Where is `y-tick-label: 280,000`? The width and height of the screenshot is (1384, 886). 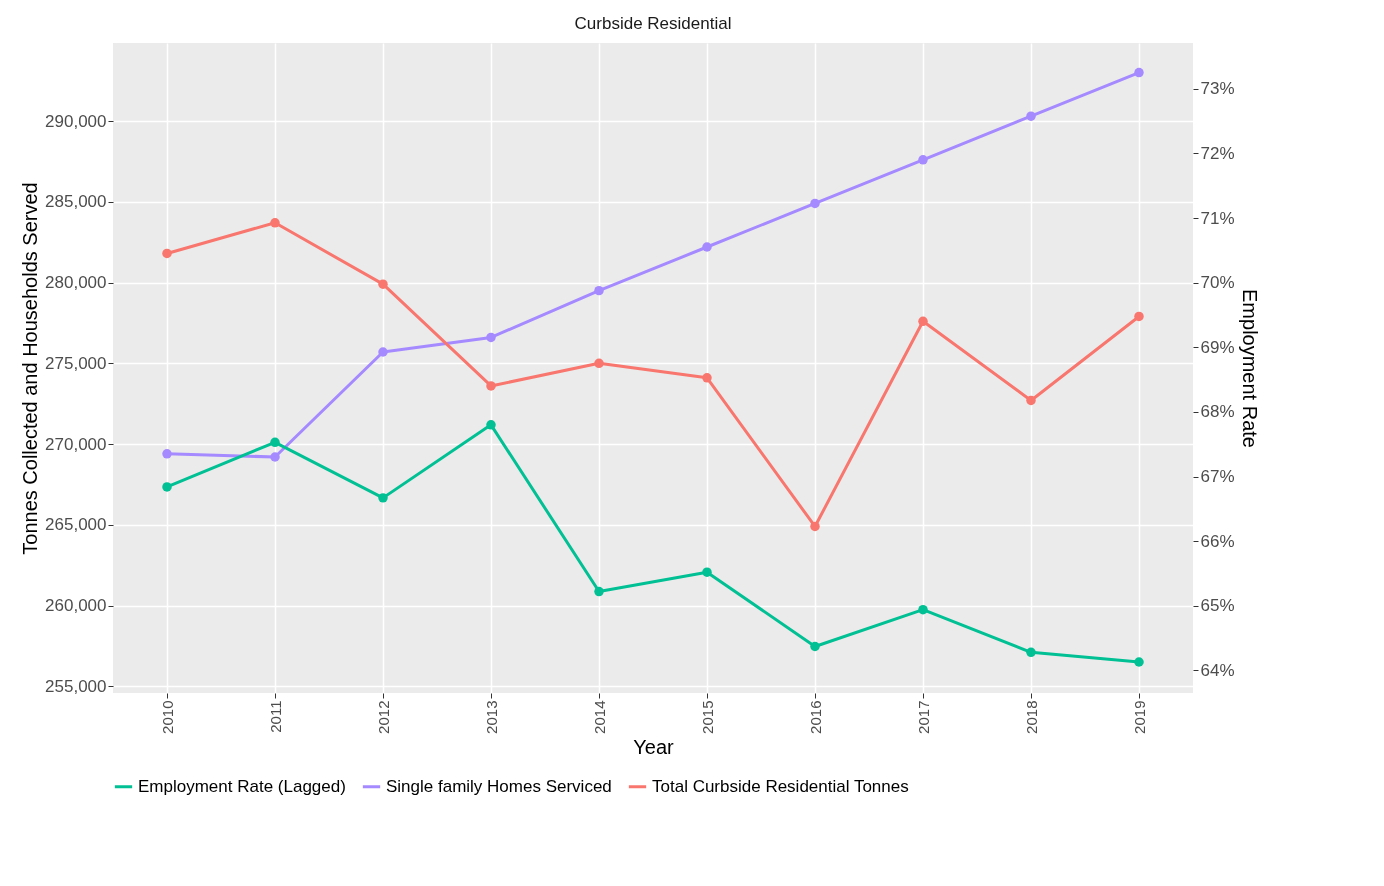
y-tick-label: 280,000 is located at coordinates (76, 283).